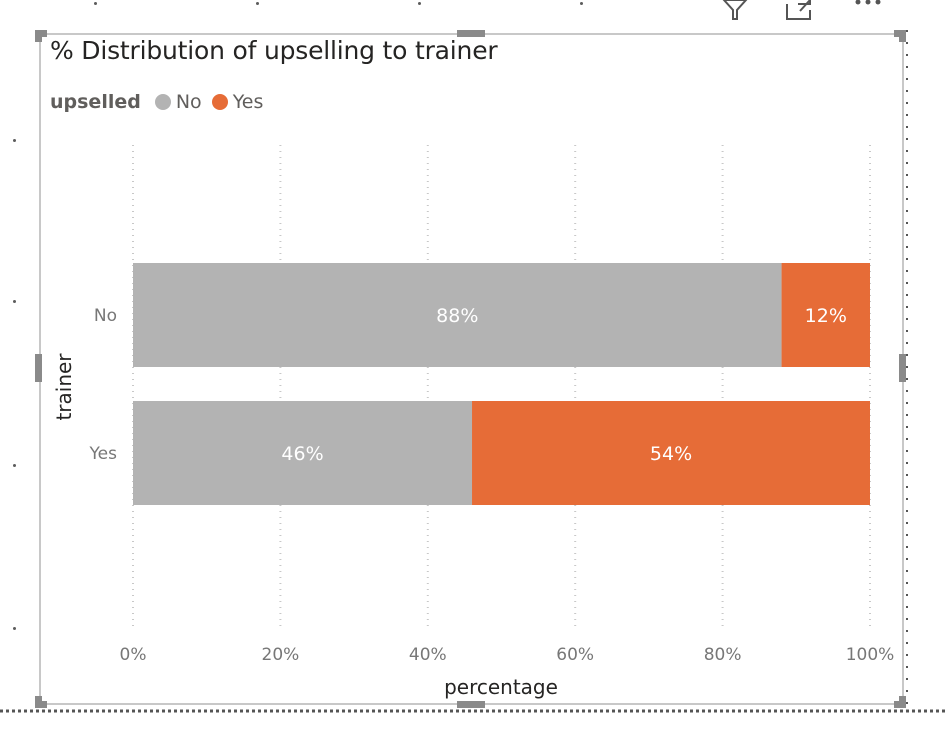  What do you see at coordinates (799, 10) in the screenshot?
I see `focus-mode-icon` at bounding box center [799, 10].